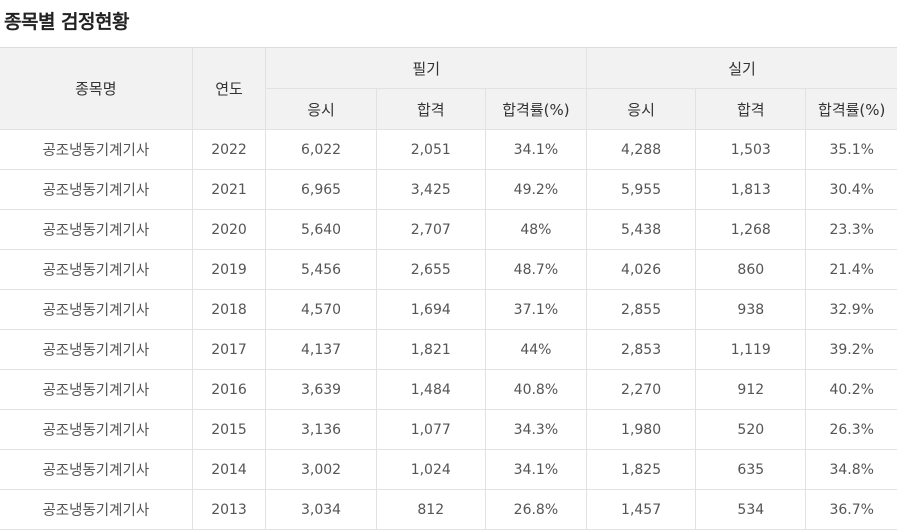 The height and width of the screenshot is (530, 897). What do you see at coordinates (641, 509) in the screenshot?
I see `cell-practical-applicants: 1,457` at bounding box center [641, 509].